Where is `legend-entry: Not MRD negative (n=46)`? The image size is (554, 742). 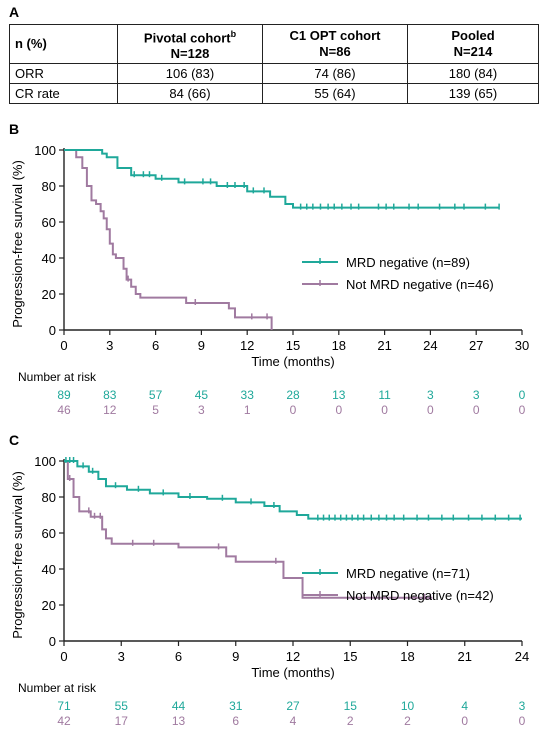 legend-entry: Not MRD negative (n=46) is located at coordinates (420, 284).